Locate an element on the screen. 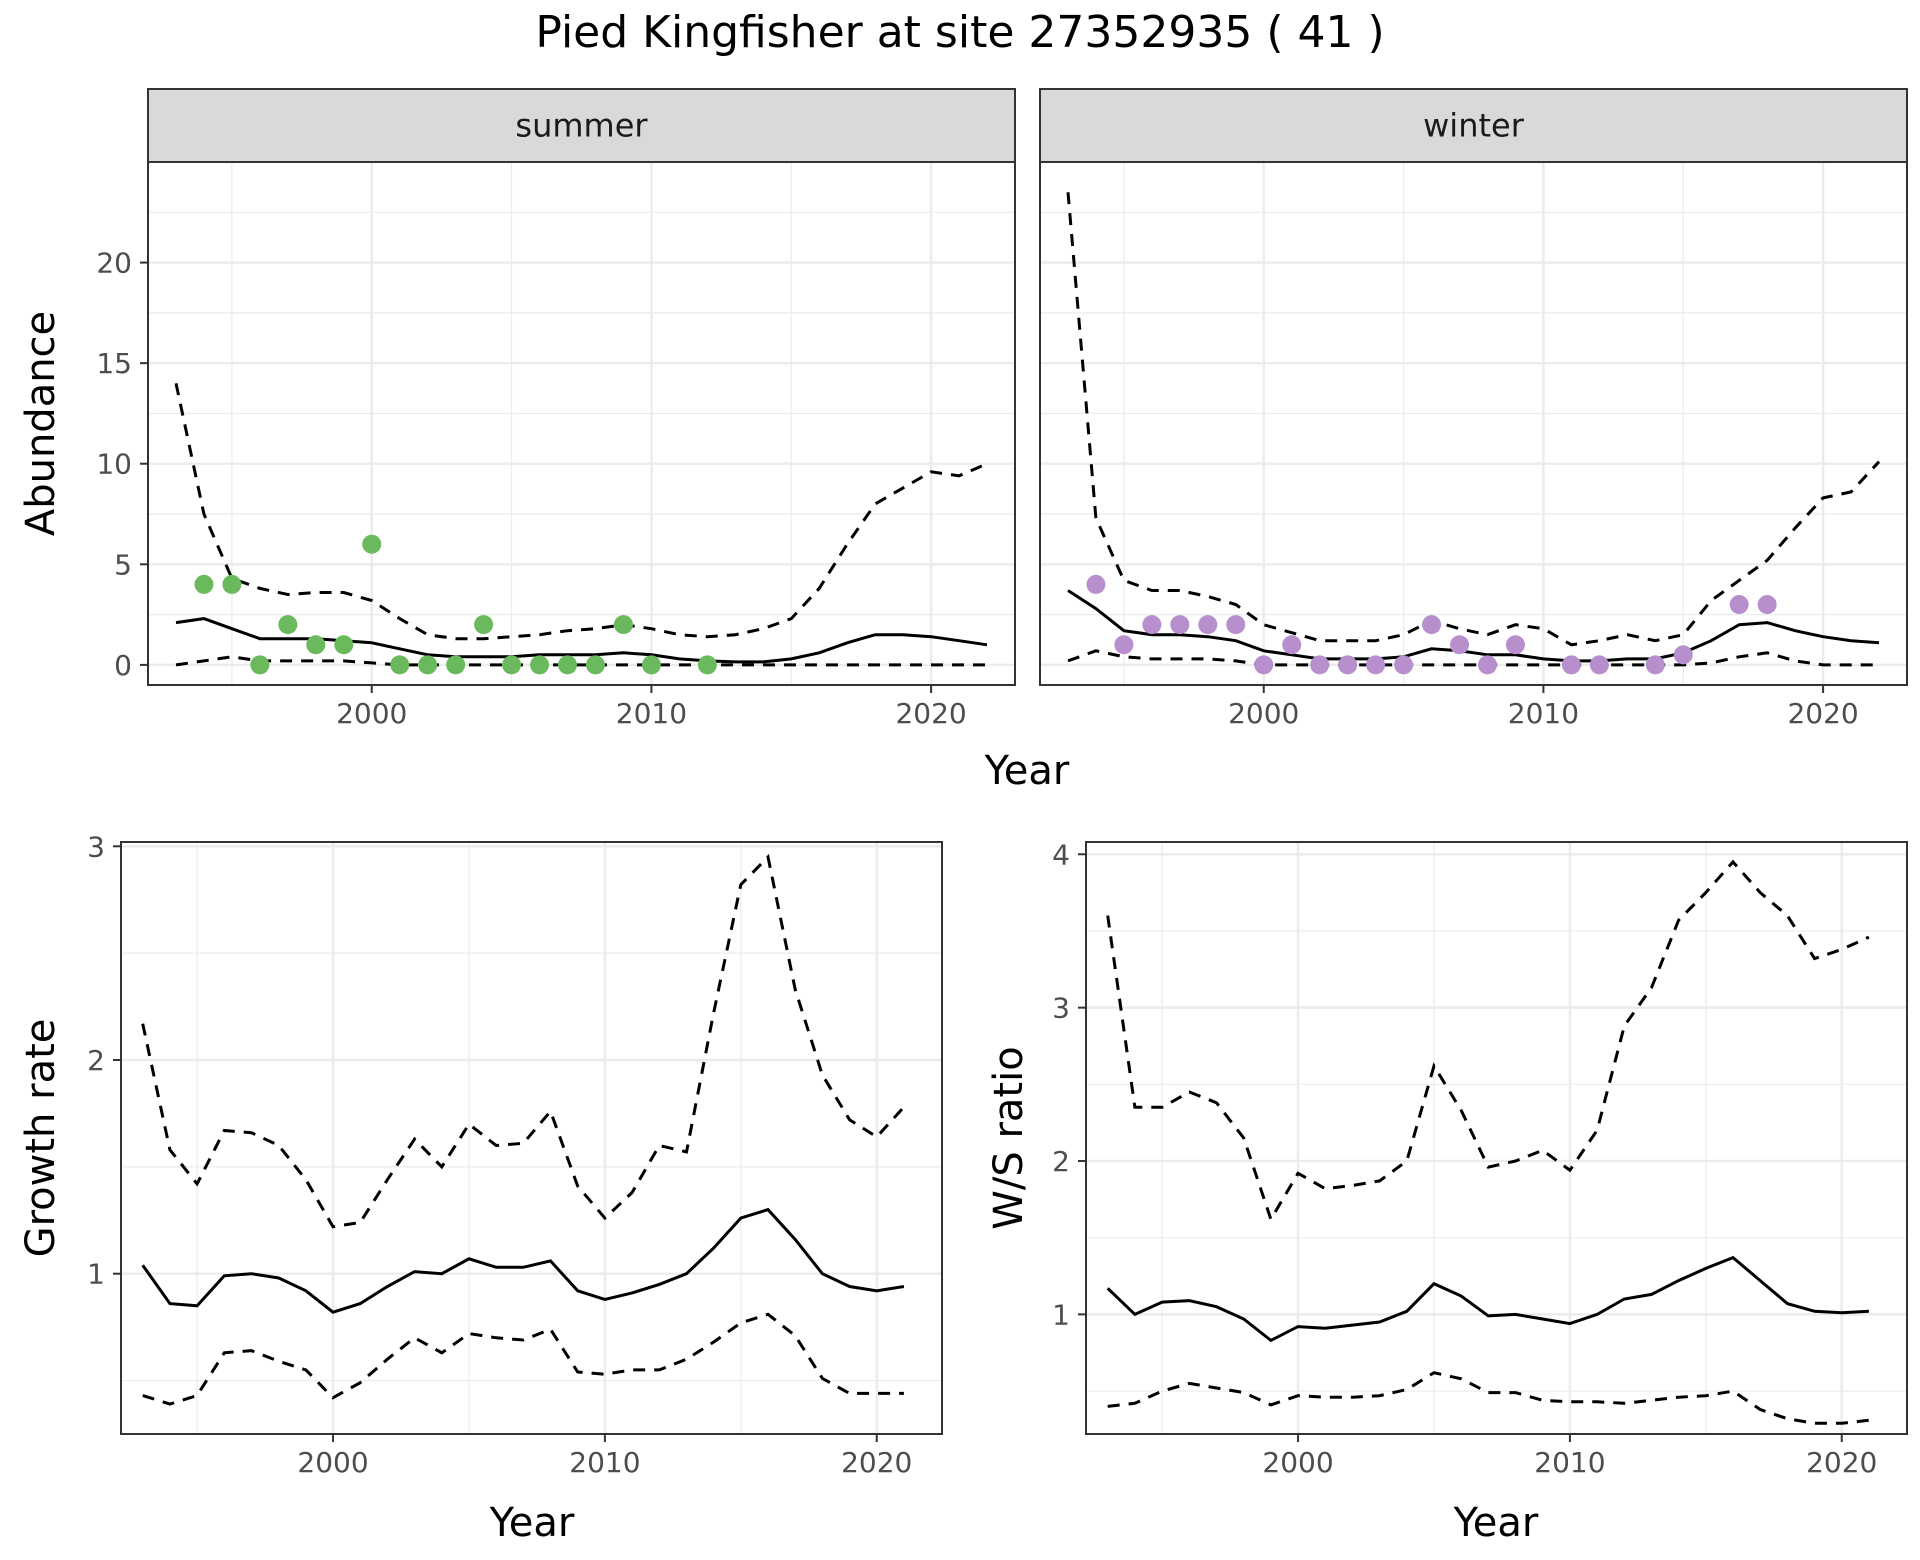  chart-title: Pied Kingfisher at site 27352935 ( 41 ) is located at coordinates (959, 32).